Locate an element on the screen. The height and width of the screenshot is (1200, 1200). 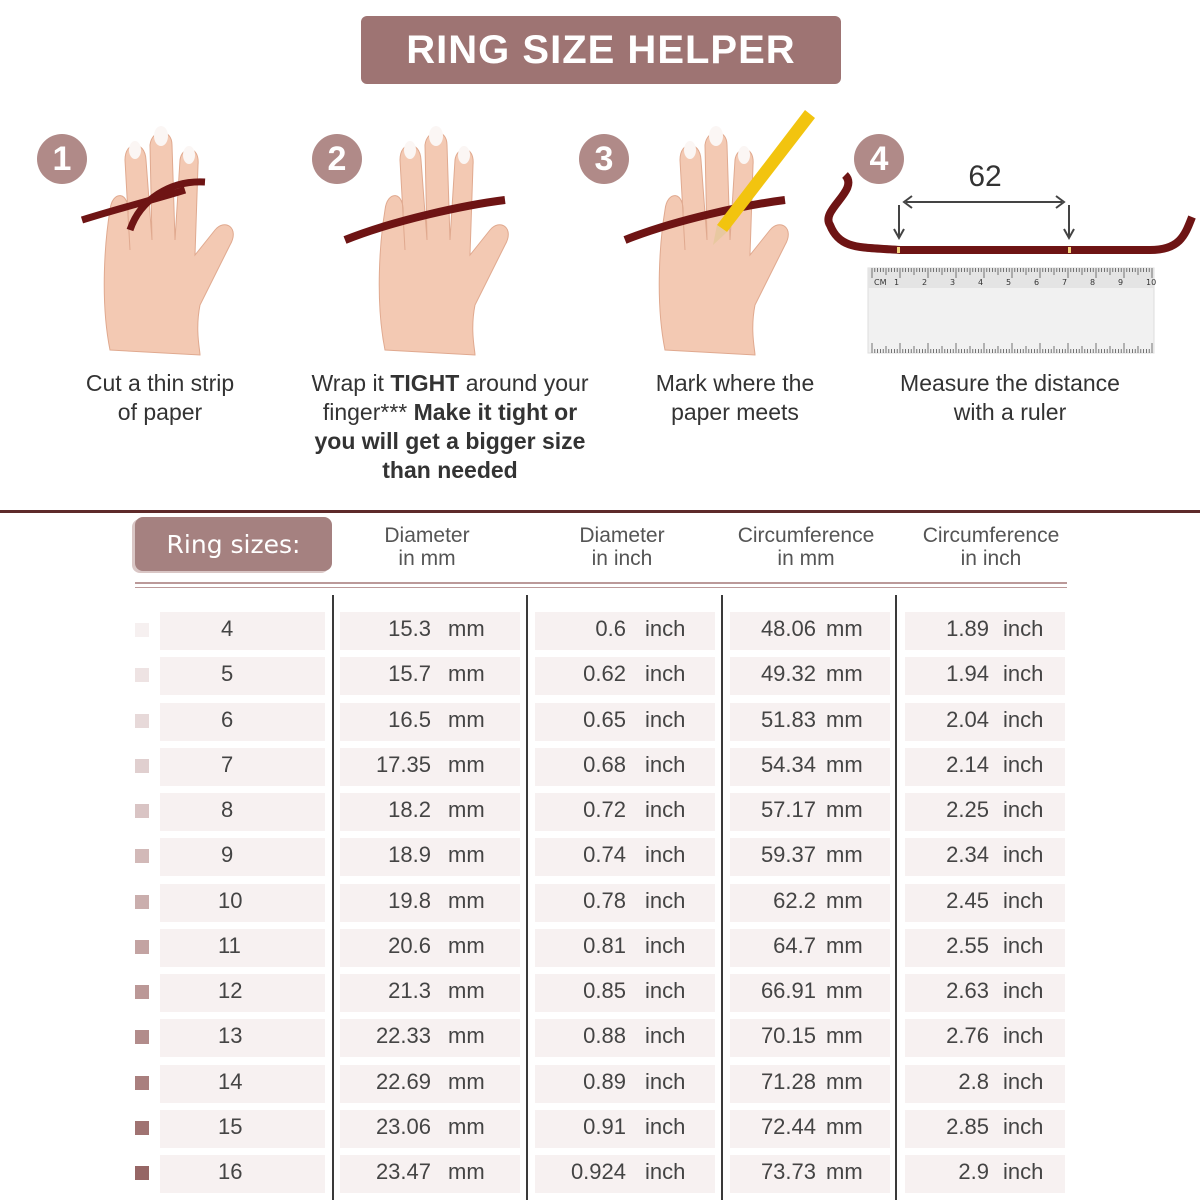
table-row: 14 22.69 mm 0.89 inch 71.28 mm 2.8 inch is located at coordinates (600, 1082).